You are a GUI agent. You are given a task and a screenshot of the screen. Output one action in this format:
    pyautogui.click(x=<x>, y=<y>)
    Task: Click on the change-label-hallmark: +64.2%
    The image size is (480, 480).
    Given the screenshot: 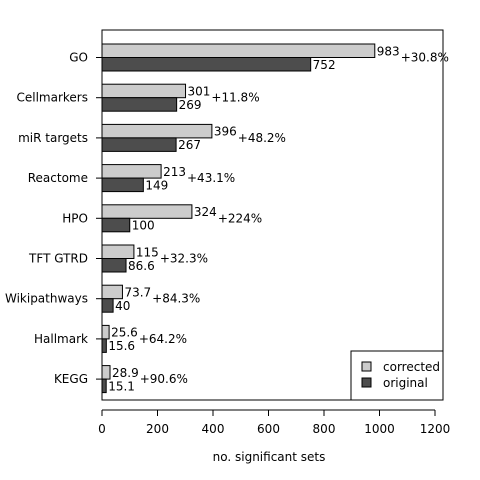 What is the action you would take?
    pyautogui.click(x=163, y=339)
    